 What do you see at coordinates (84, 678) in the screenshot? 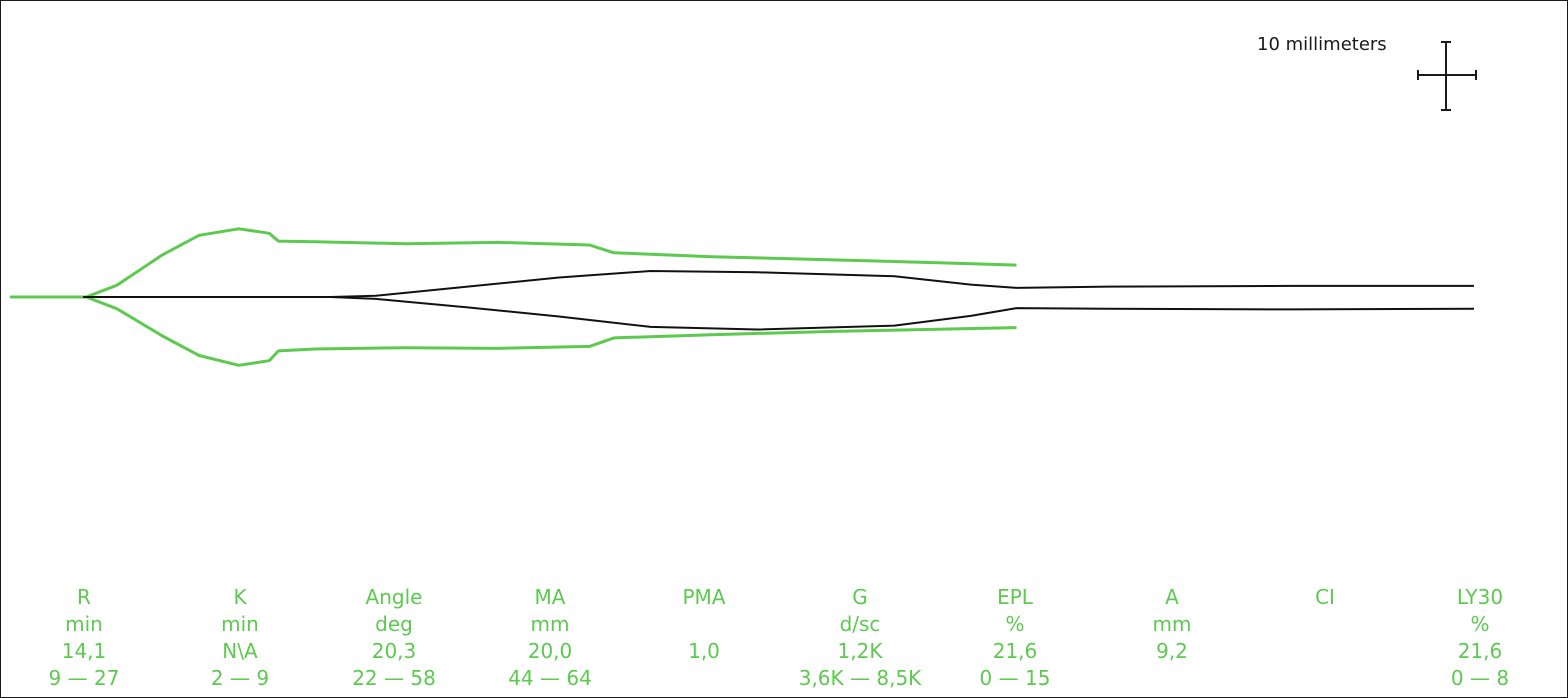
I see `param-range: 9 — 27` at bounding box center [84, 678].